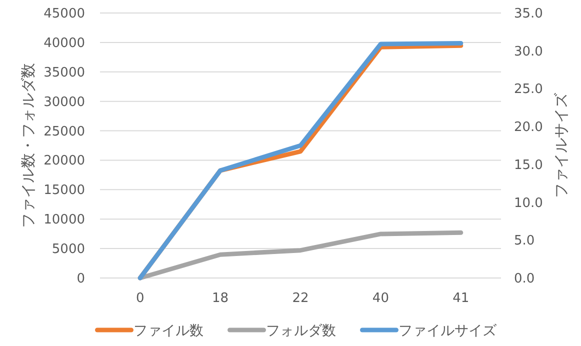  Describe the element at coordinates (80, 279) in the screenshot. I see `y-tick-label: 0` at that location.